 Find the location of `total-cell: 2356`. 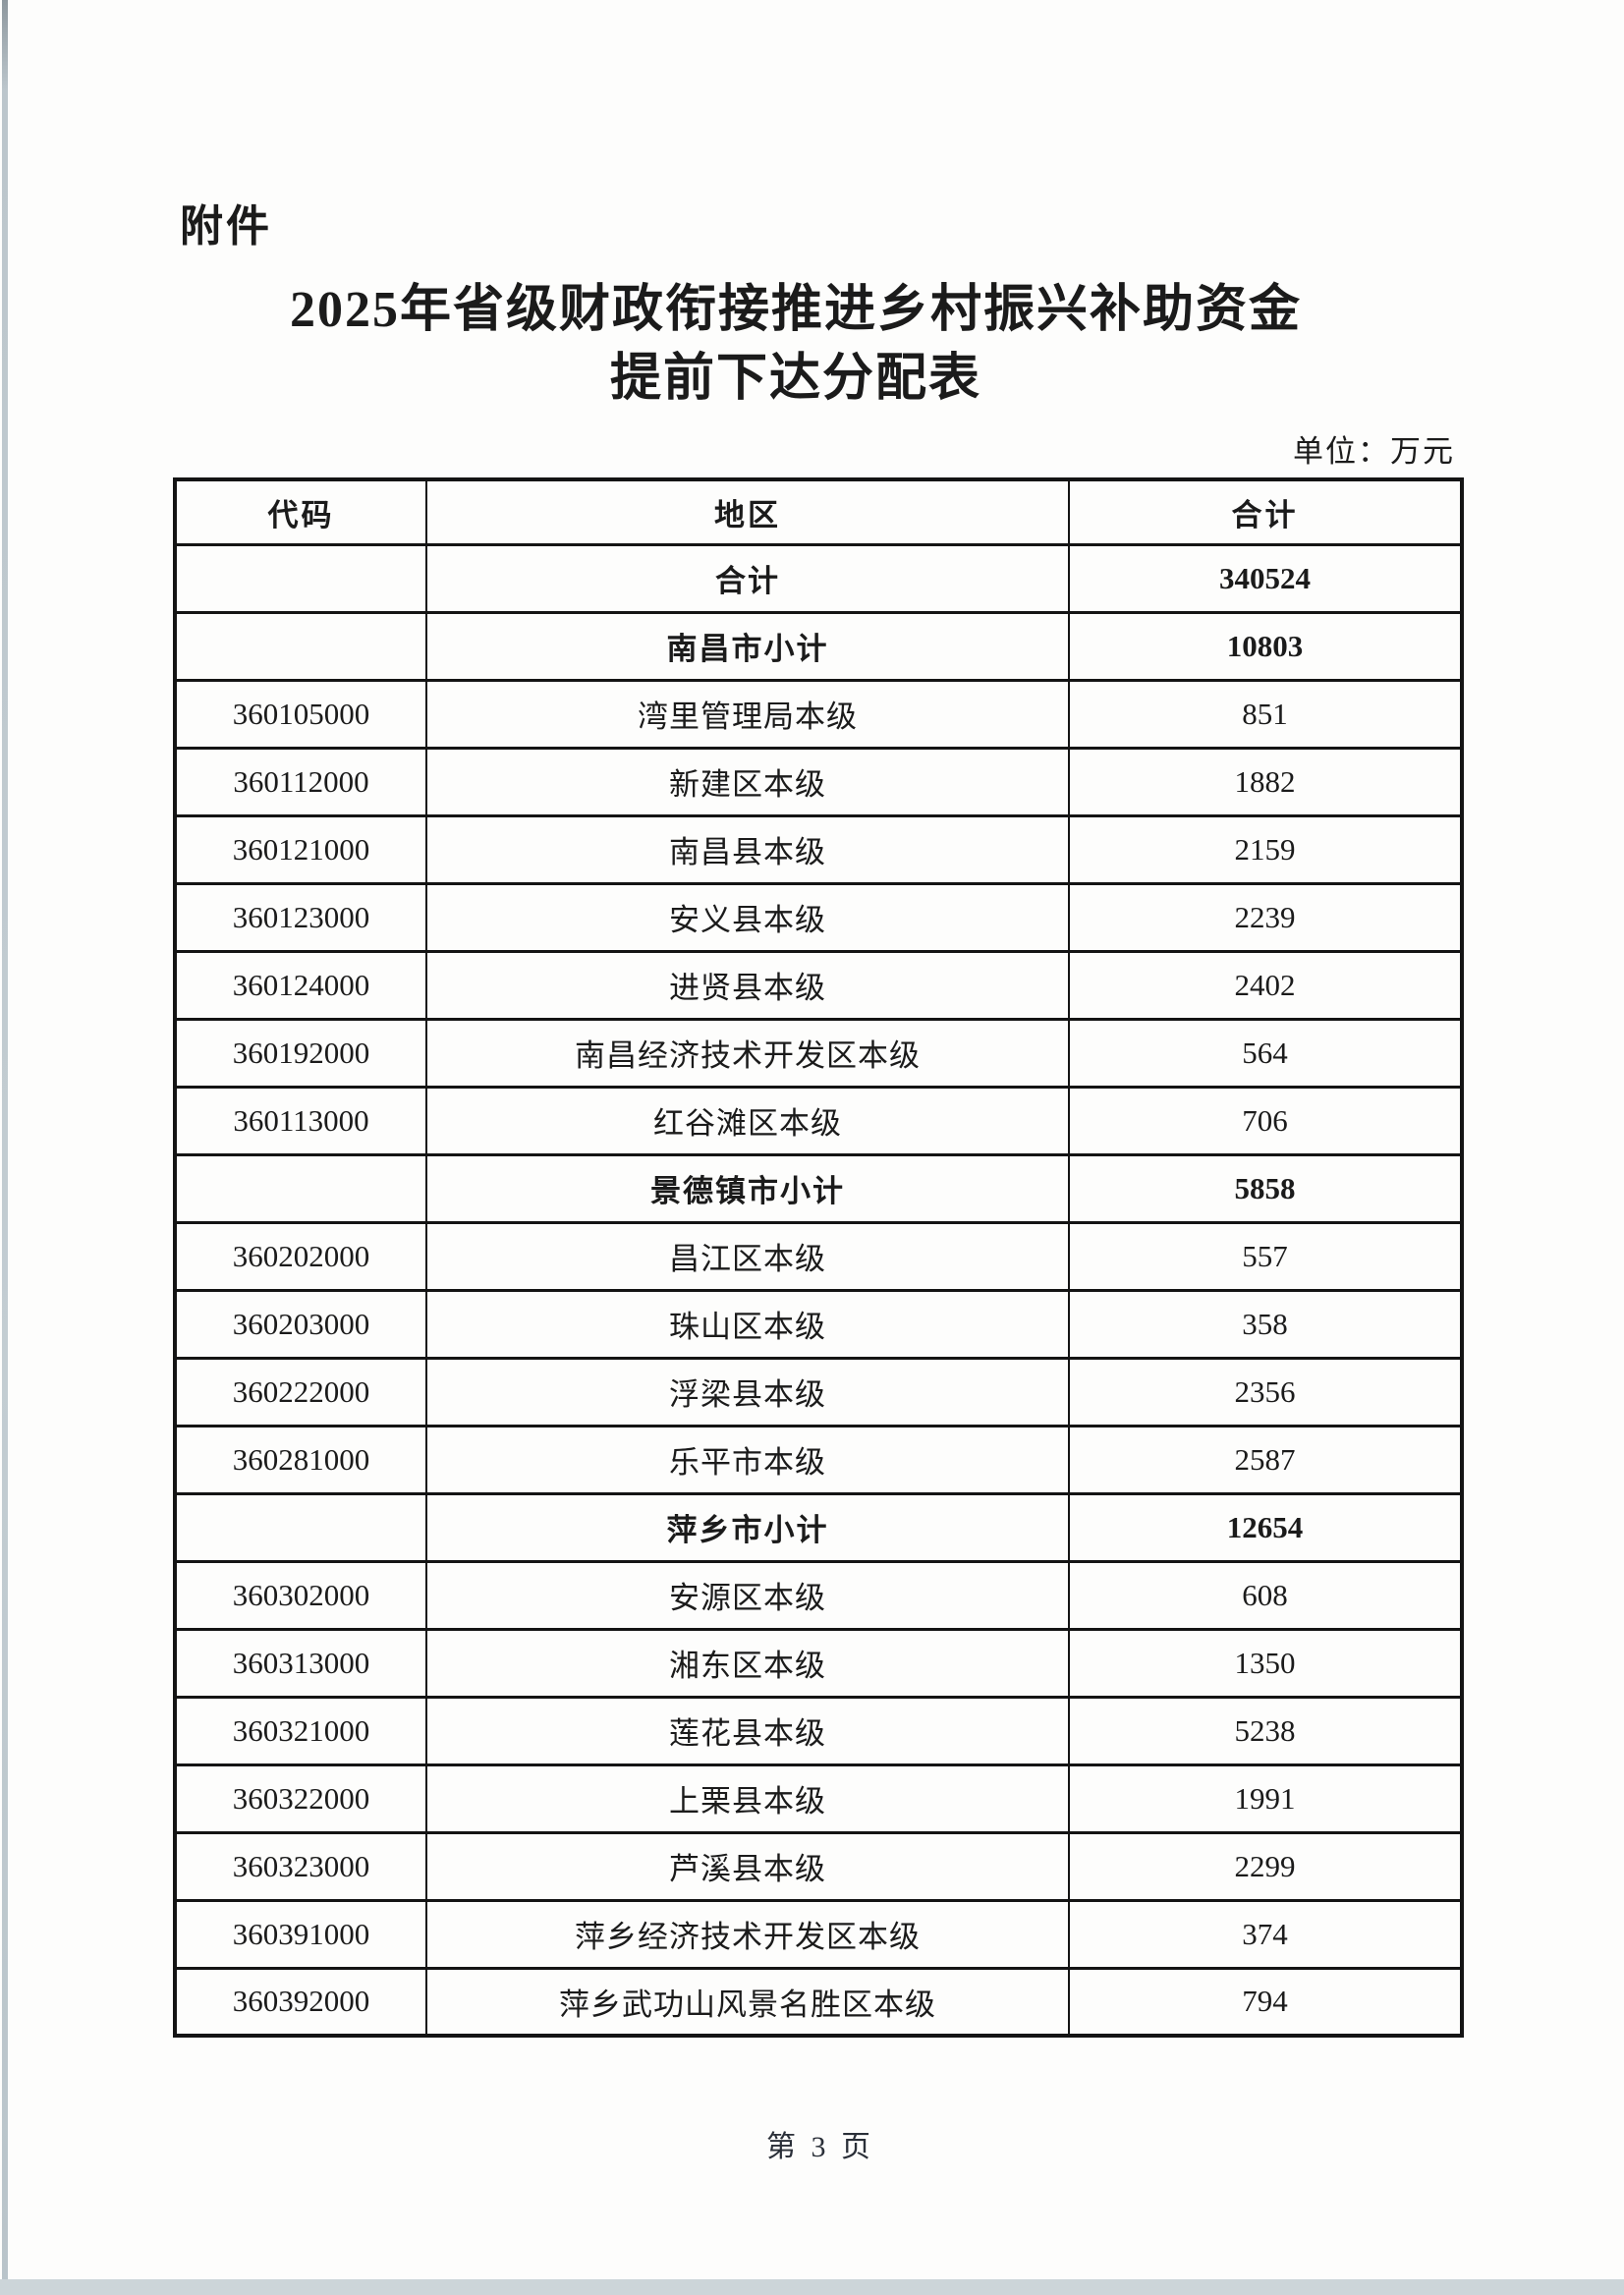

total-cell: 2356 is located at coordinates (1265, 1392).